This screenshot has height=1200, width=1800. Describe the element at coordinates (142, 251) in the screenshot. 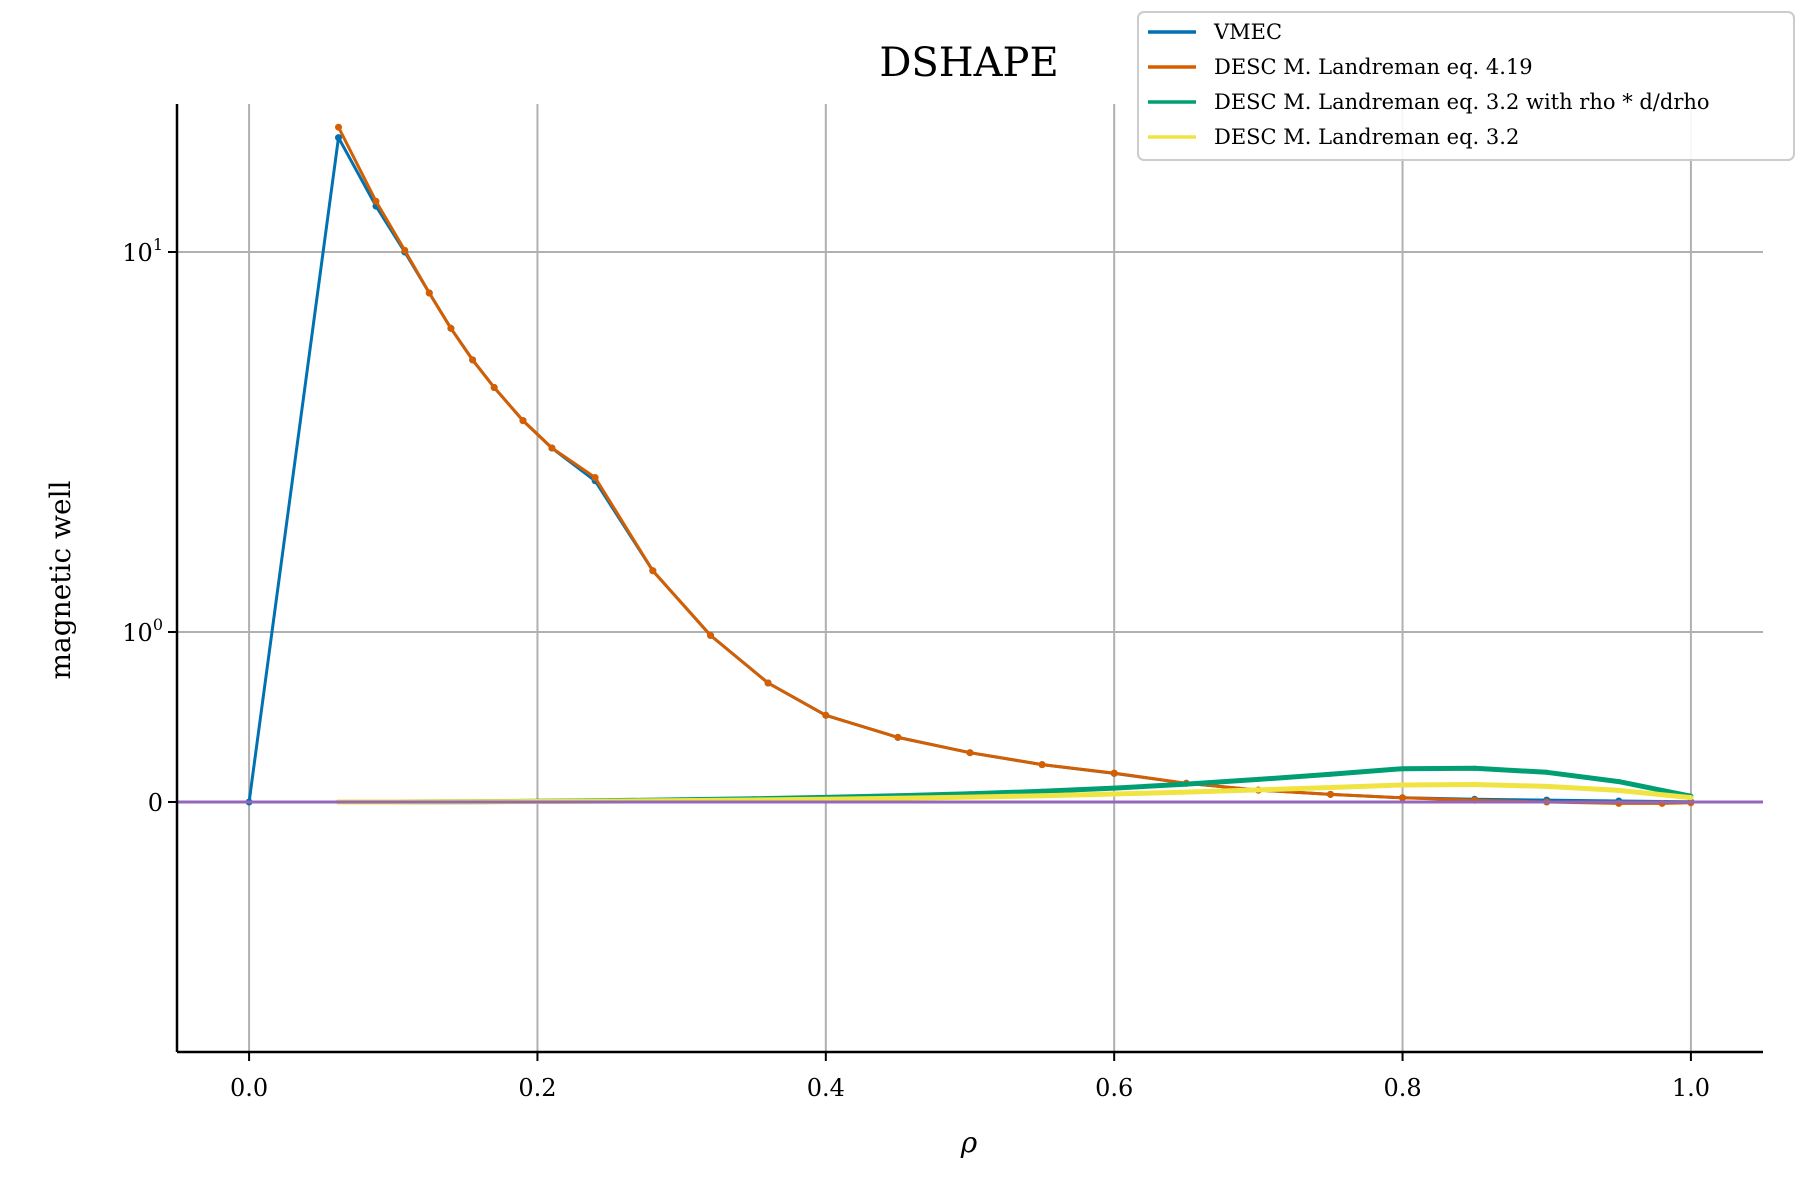

I see `y-tick-label: 10¹` at that location.